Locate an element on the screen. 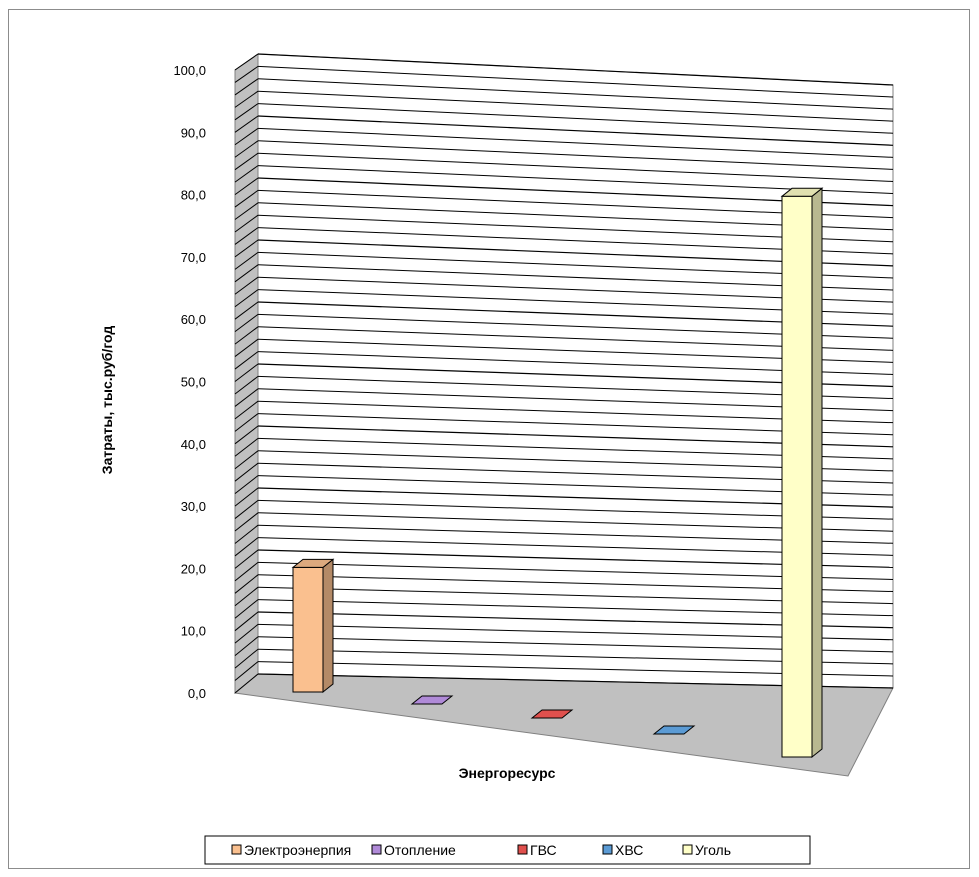 Image resolution: width=979 pixels, height=877 pixels. y-tick-label: 10,0 is located at coordinates (193, 631).